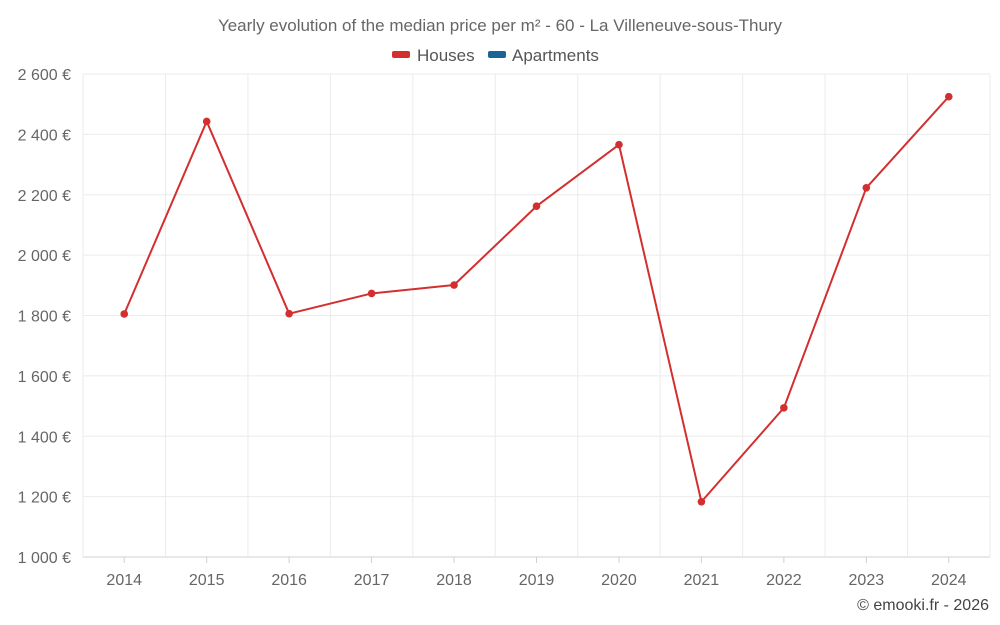  I want to click on legend-swatch-apartments, so click(497, 54).